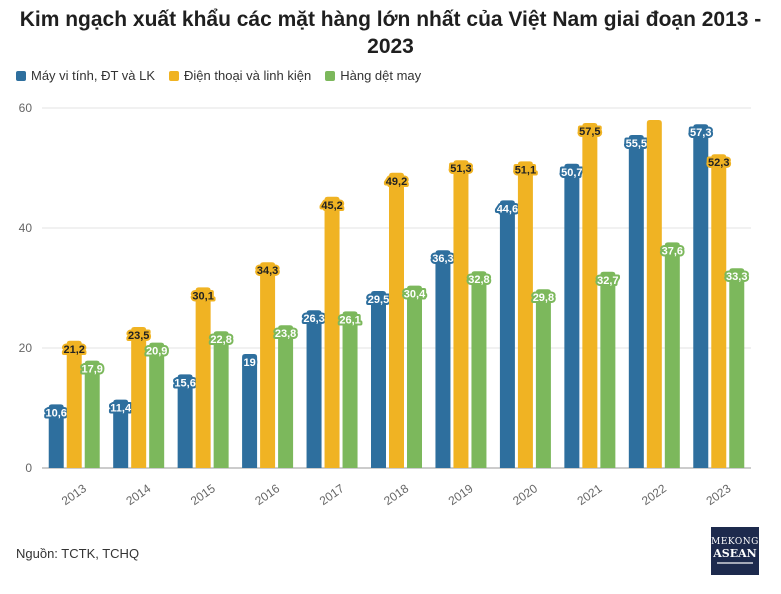  What do you see at coordinates (735, 553) in the screenshot?
I see `logo-line2: ASEAN` at bounding box center [735, 553].